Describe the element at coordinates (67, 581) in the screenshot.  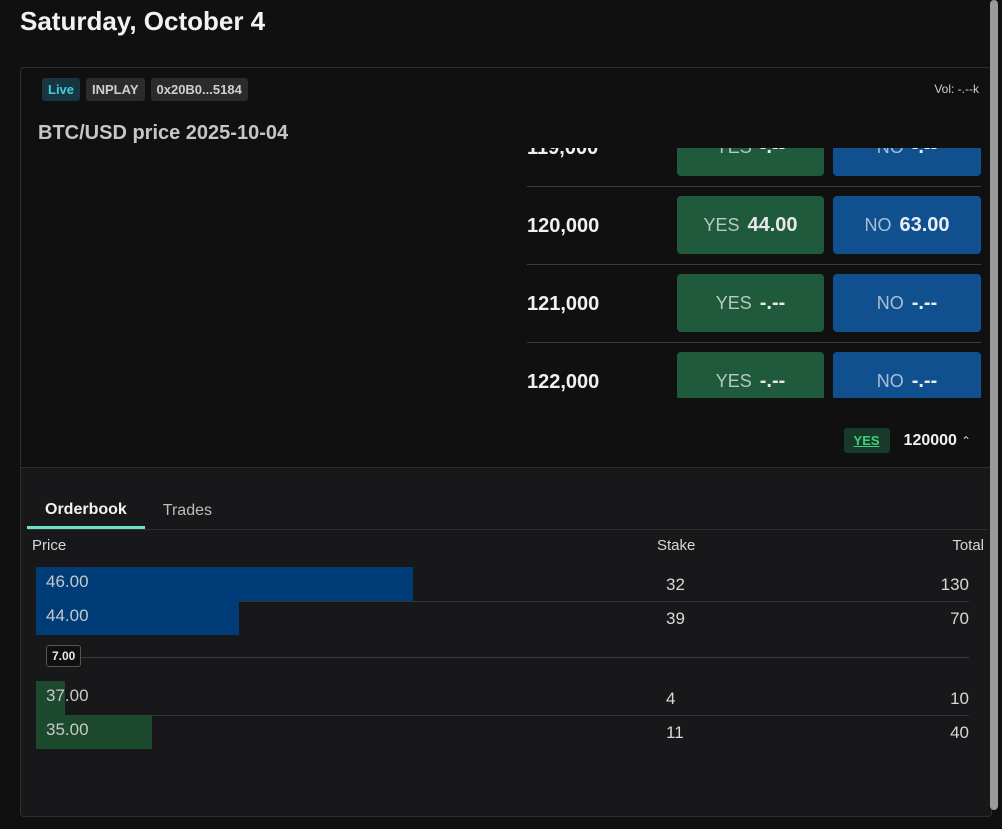
I see `row-price: 46.00` at that location.